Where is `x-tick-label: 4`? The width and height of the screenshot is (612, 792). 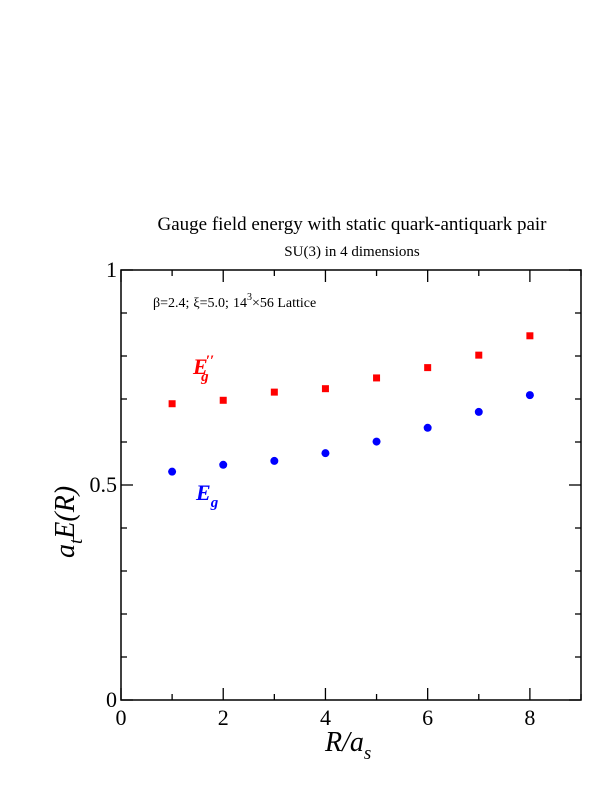
x-tick-label: 4 is located at coordinates (325, 717).